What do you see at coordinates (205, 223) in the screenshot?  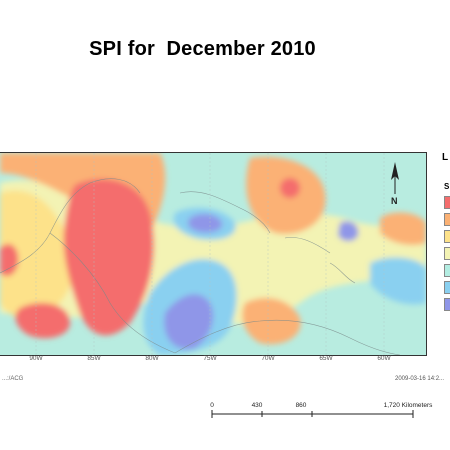 I see `spi-extremely-wet-zone-caribbean` at bounding box center [205, 223].